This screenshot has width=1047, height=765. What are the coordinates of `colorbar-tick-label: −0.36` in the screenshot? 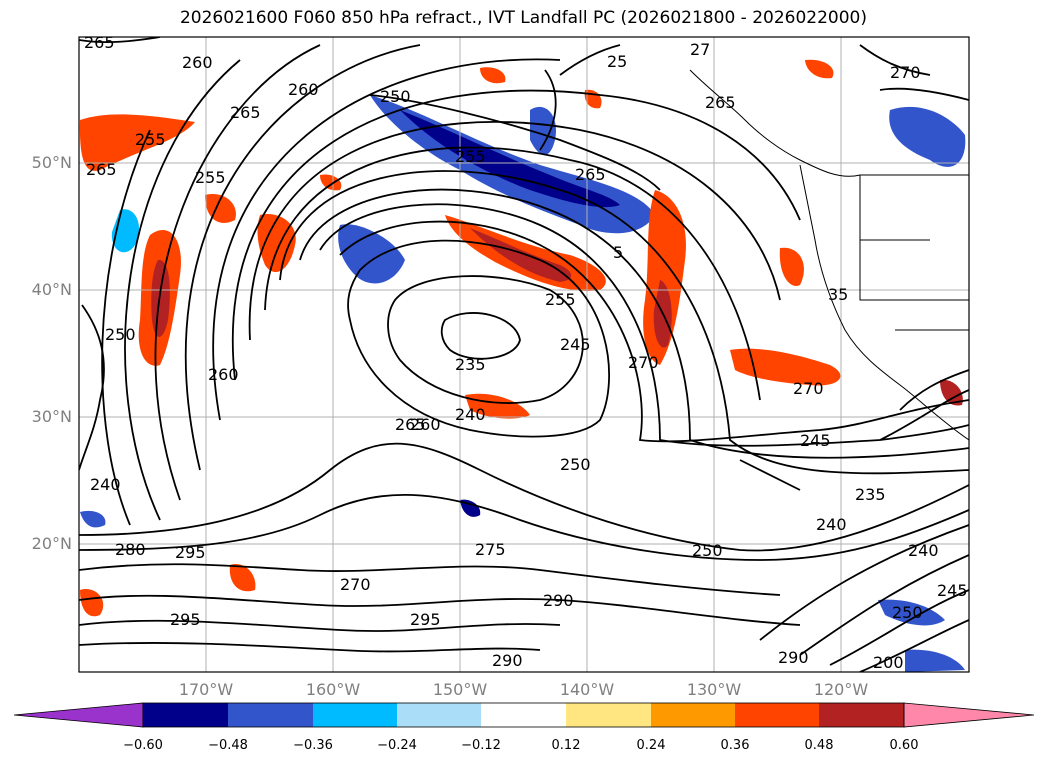 It's located at (313, 745).